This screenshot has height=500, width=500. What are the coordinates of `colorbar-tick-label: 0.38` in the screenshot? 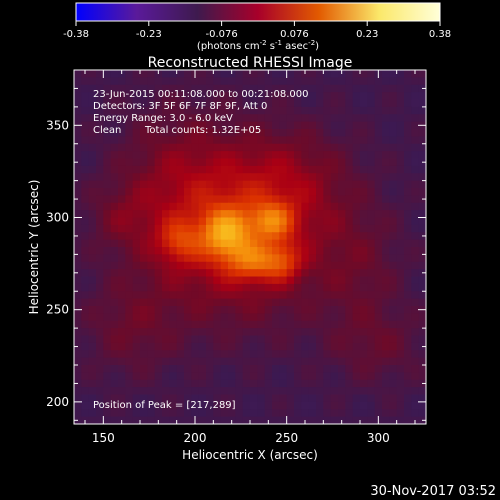 It's located at (440, 34).